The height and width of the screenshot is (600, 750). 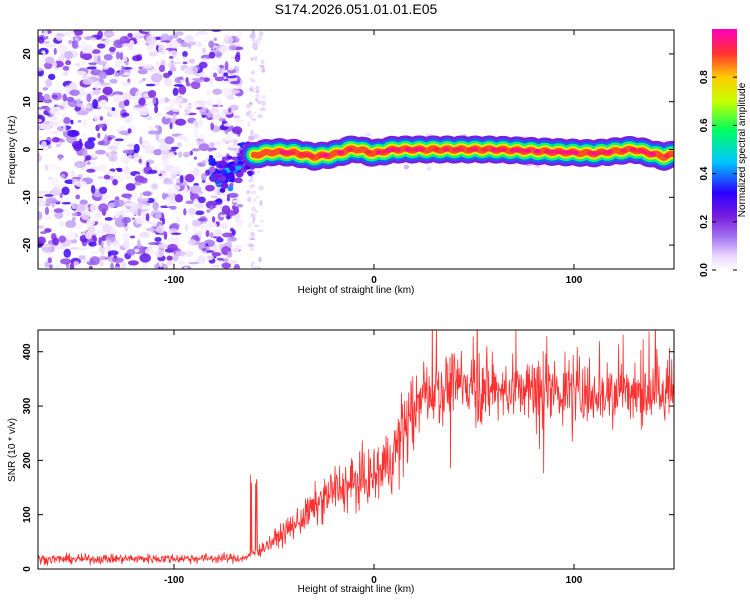 What do you see at coordinates (356, 9) in the screenshot?
I see `figure-title: S174.2026.051.01.01.E05` at bounding box center [356, 9].